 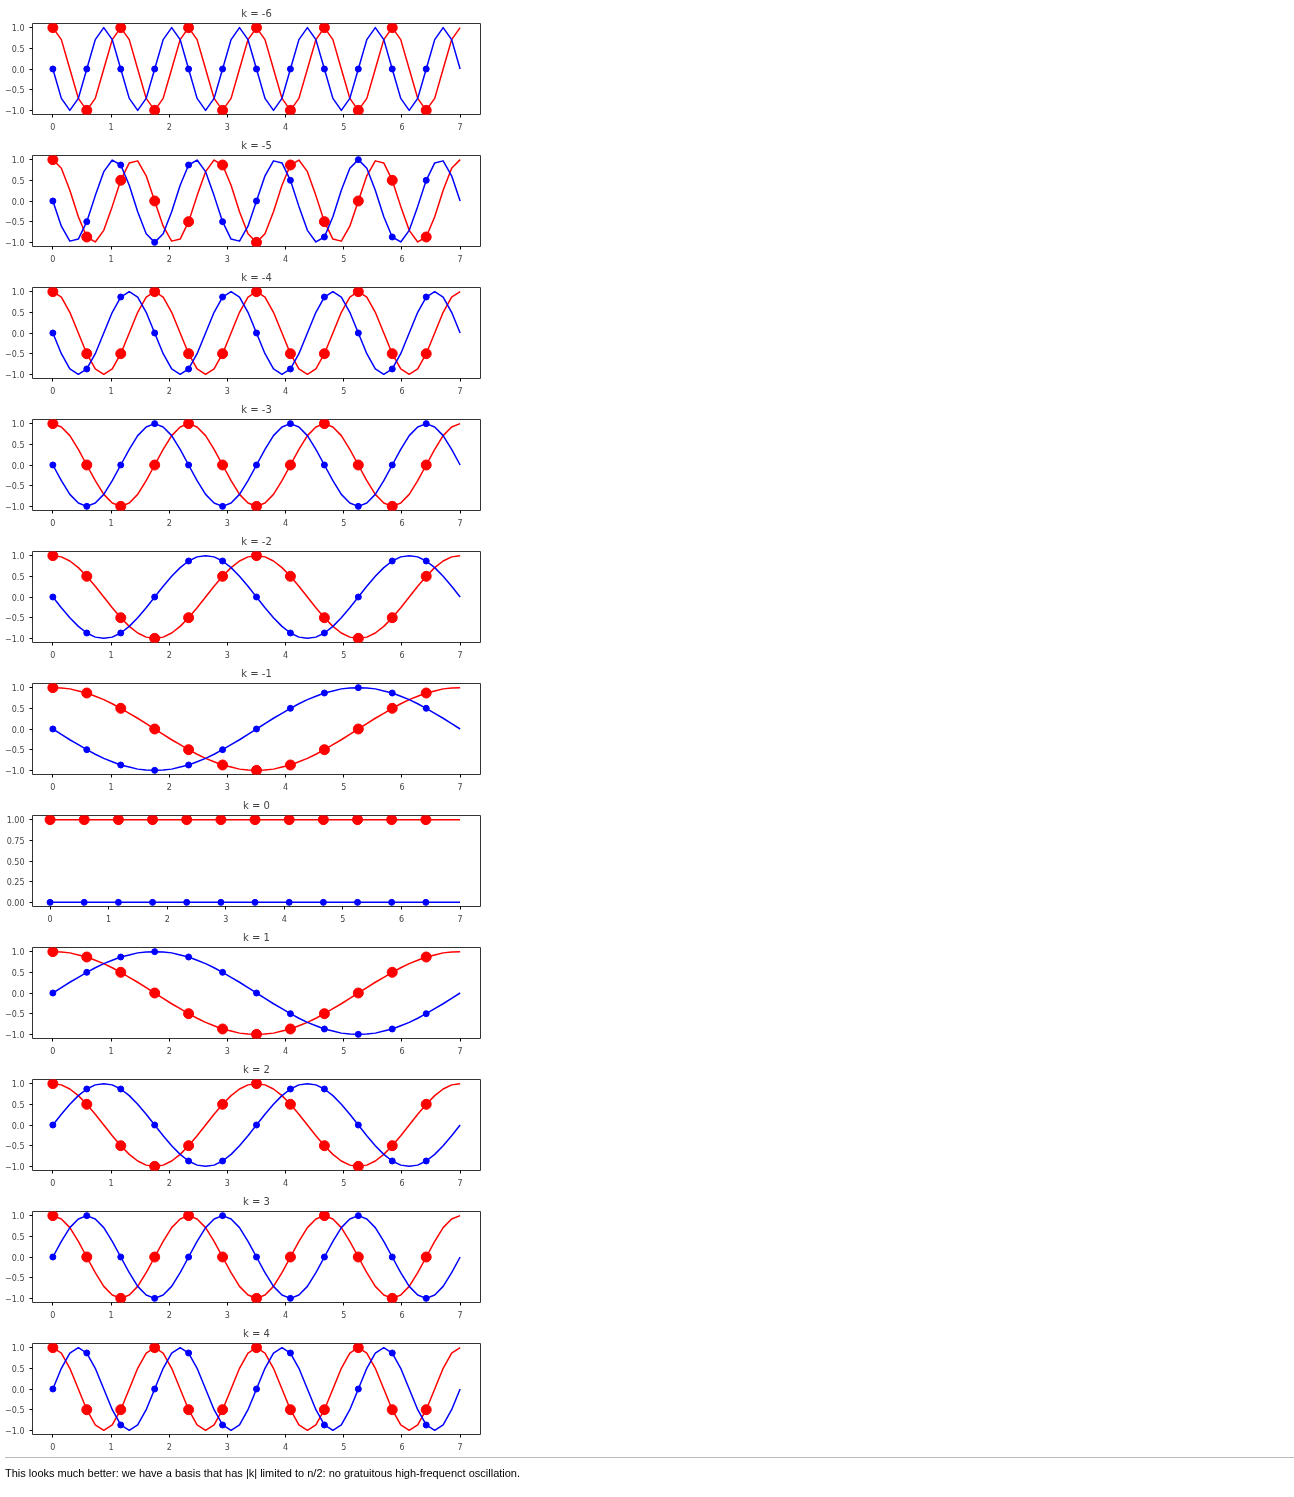 I want to click on chart-title: k = -4, so click(x=256, y=277).